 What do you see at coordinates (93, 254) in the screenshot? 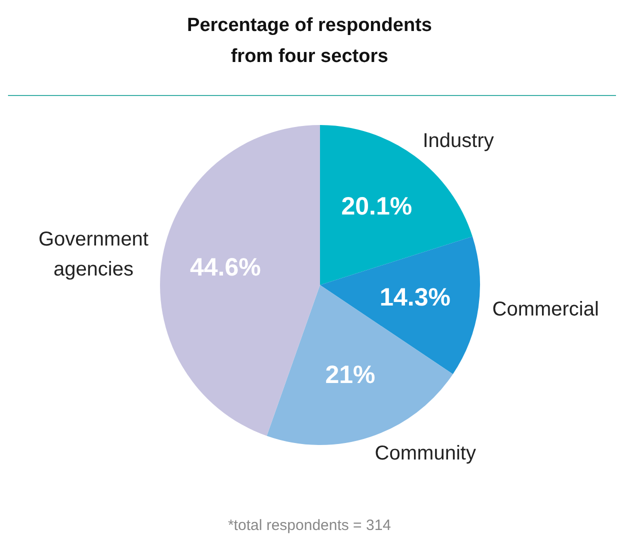
I see `slice-label: Government agencies` at bounding box center [93, 254].